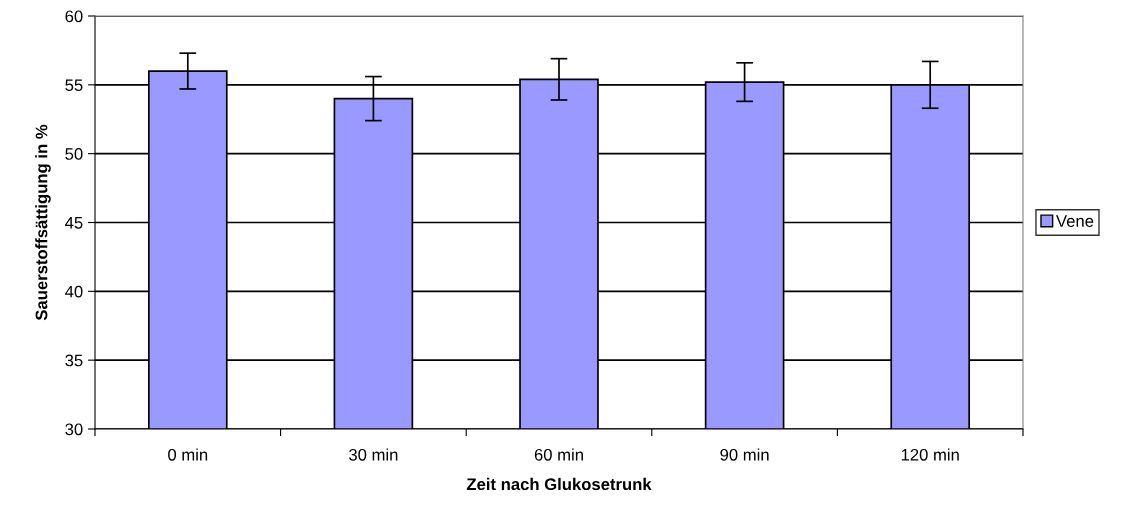 The width and height of the screenshot is (1139, 517). What do you see at coordinates (74, 223) in the screenshot?
I see `y-tick-label: 45` at bounding box center [74, 223].